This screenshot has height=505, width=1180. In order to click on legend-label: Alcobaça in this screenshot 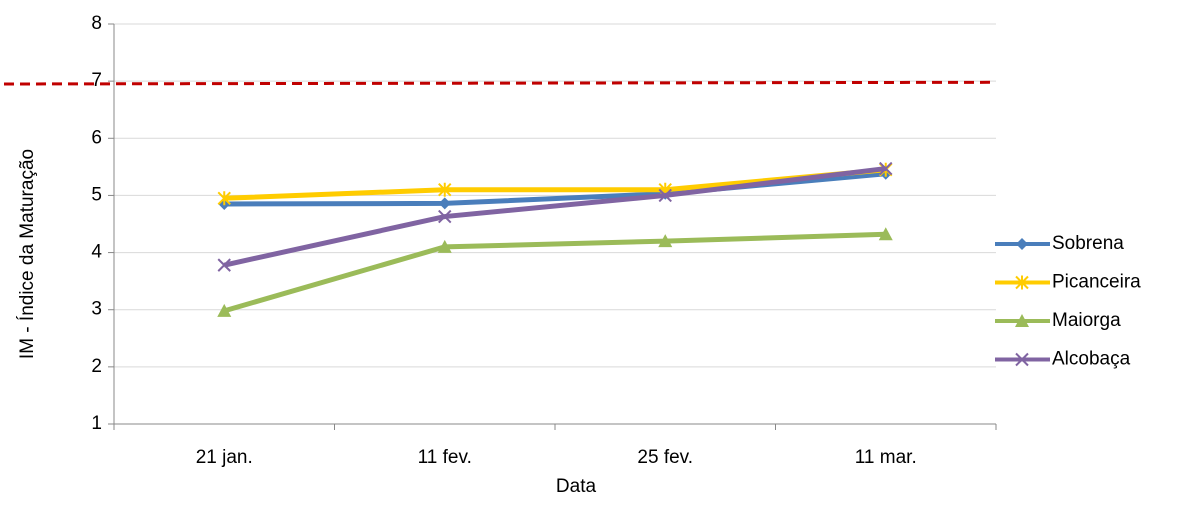, I will do `click(1091, 359)`.